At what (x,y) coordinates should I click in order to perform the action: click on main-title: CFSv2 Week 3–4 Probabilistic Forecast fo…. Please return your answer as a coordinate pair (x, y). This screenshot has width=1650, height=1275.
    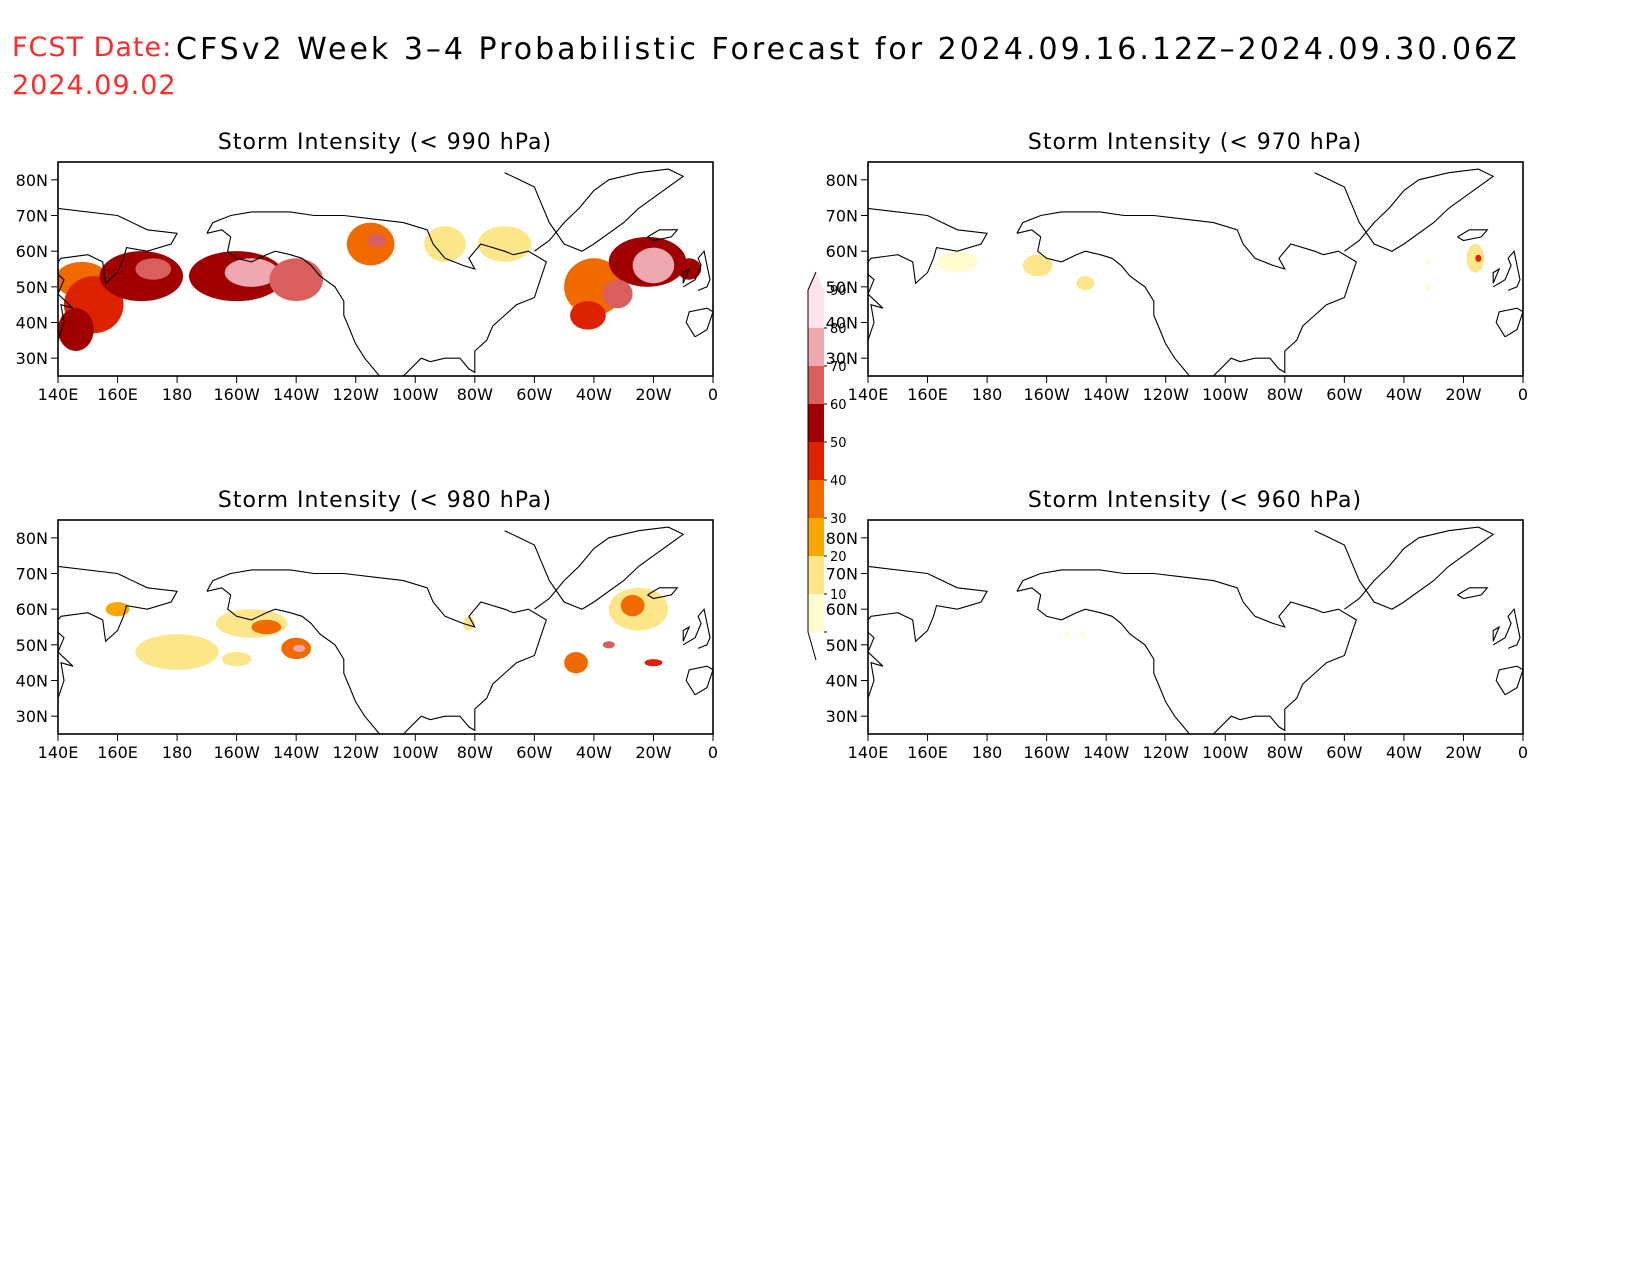
    Looking at the image, I should click on (848, 49).